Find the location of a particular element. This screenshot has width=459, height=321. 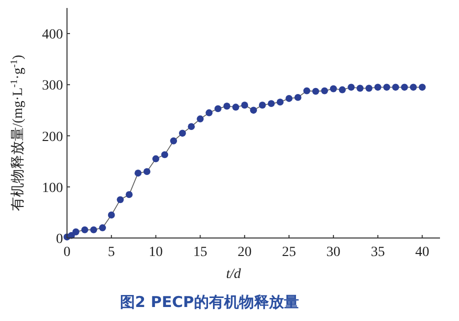

x-tick-label: 5 is located at coordinates (111, 252).